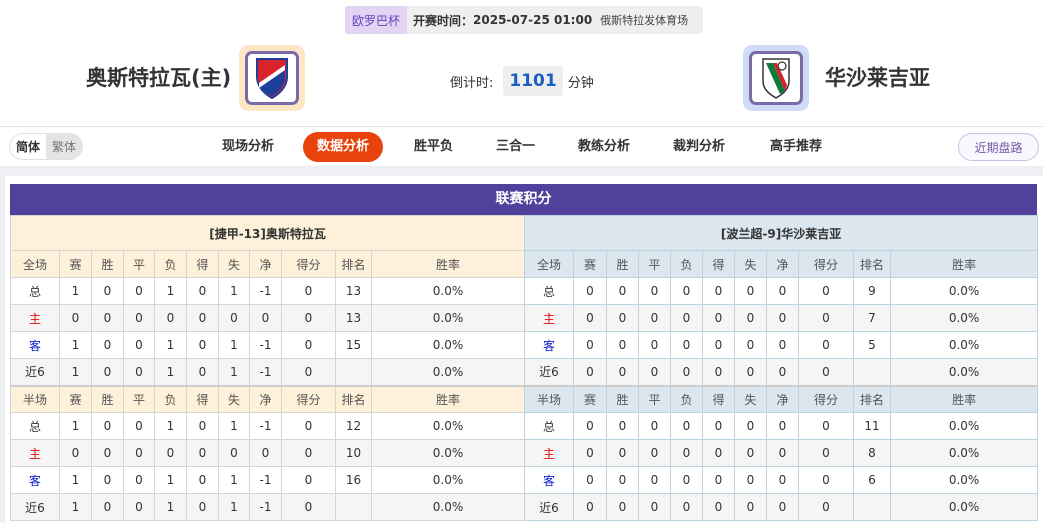 Image resolution: width=1043 pixels, height=523 pixels. I want to click on away-crest-icon, so click(776, 78).